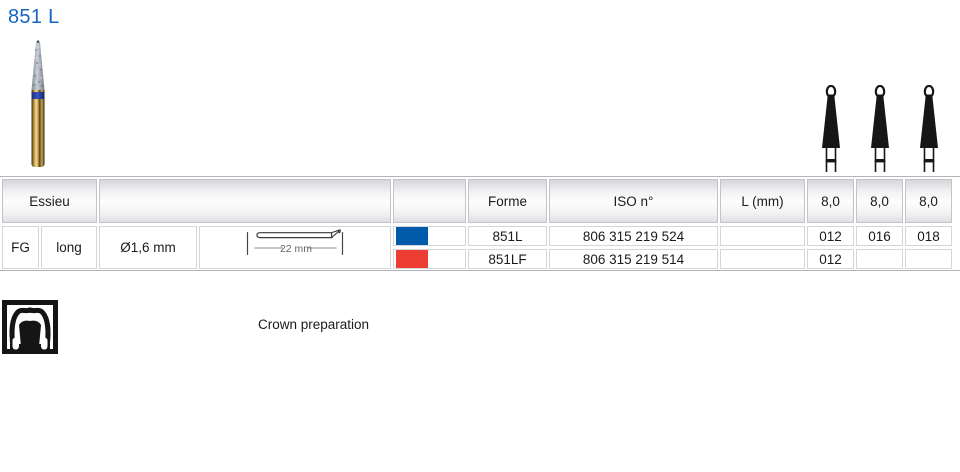  I want to click on header-essieu: Essieu, so click(49, 201).